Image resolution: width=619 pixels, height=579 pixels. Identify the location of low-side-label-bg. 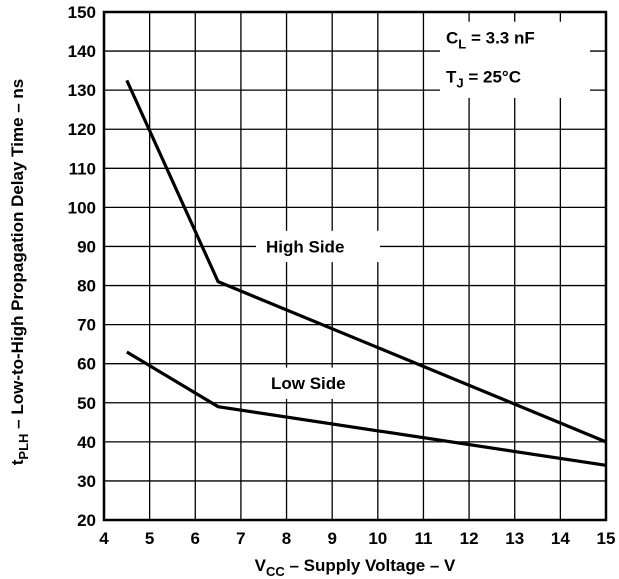
(312, 383).